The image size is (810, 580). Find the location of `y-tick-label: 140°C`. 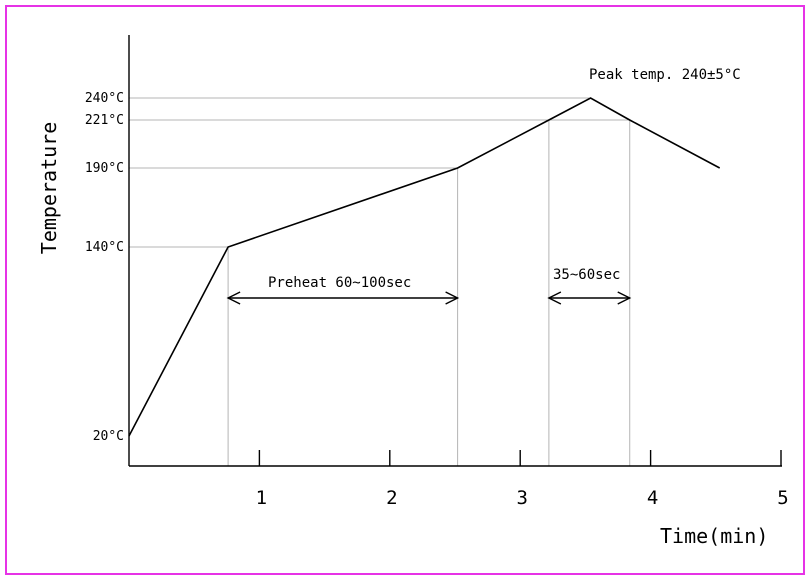

y-tick-label: 140°C is located at coordinates (104, 247).